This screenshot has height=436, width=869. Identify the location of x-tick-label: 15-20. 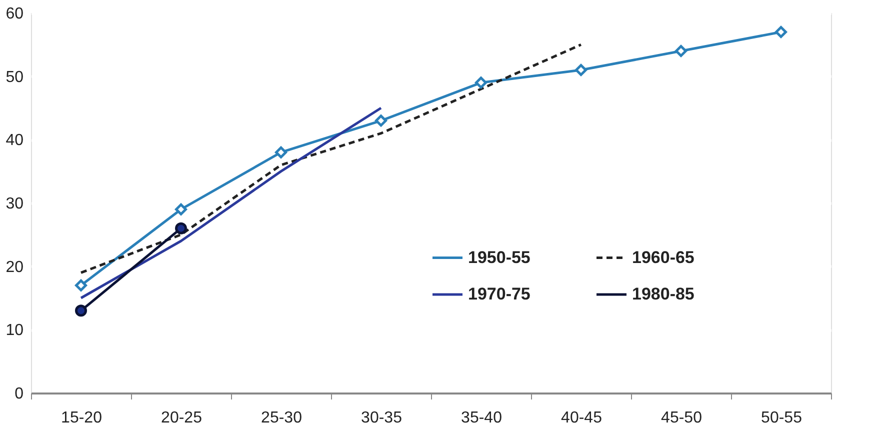
(81, 418).